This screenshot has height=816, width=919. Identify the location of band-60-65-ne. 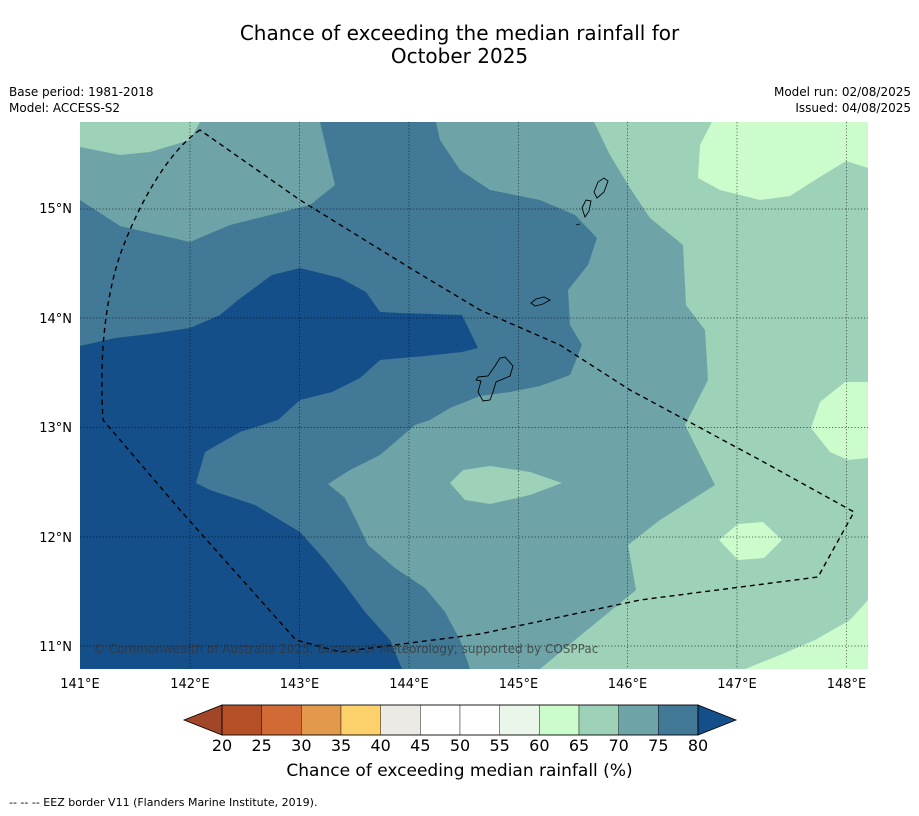
(783, 161).